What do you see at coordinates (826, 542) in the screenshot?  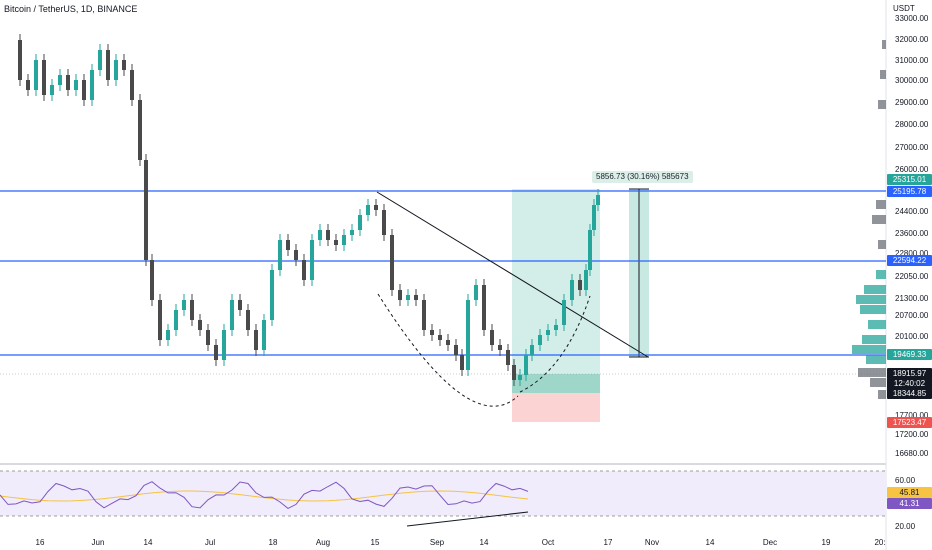 I see `time-tick-label: 19` at bounding box center [826, 542].